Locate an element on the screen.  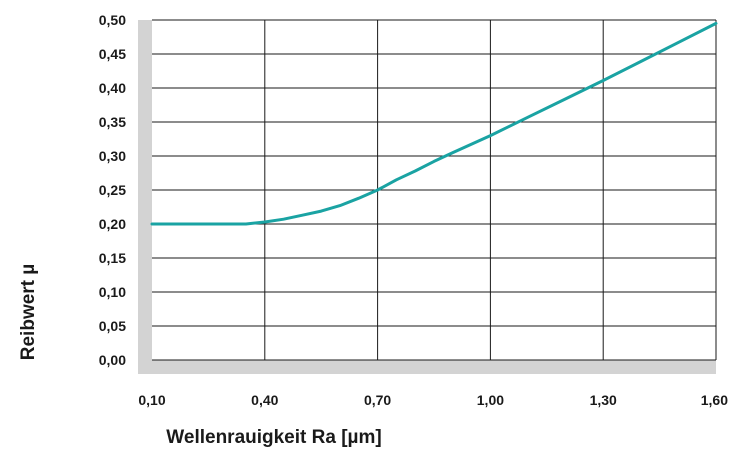
y-tick-label: 0,25 is located at coordinates (112, 190).